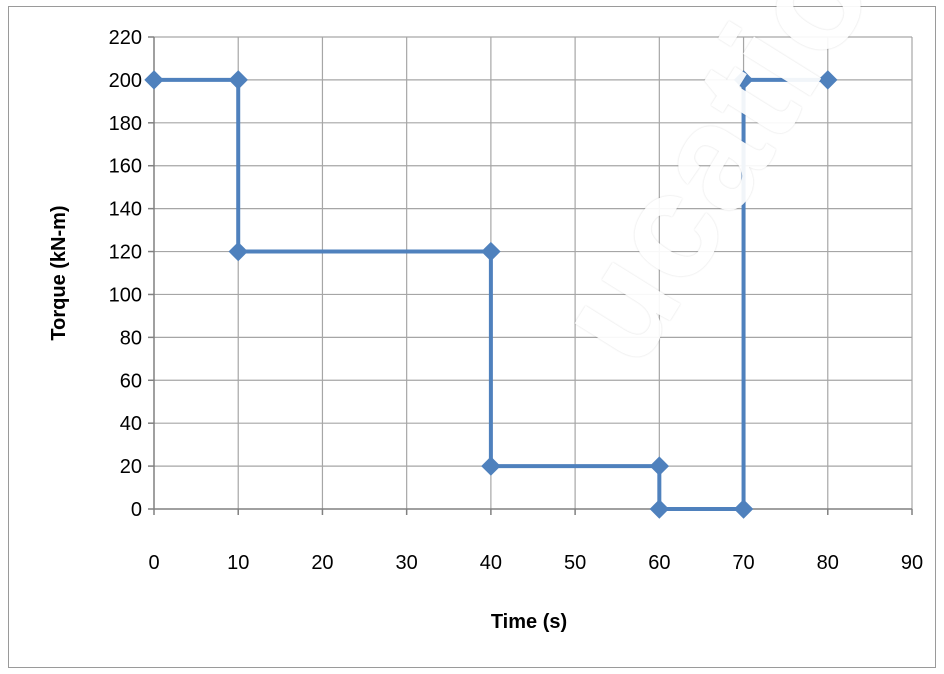 The width and height of the screenshot is (944, 674). I want to click on x-tick-label: 10, so click(238, 563).